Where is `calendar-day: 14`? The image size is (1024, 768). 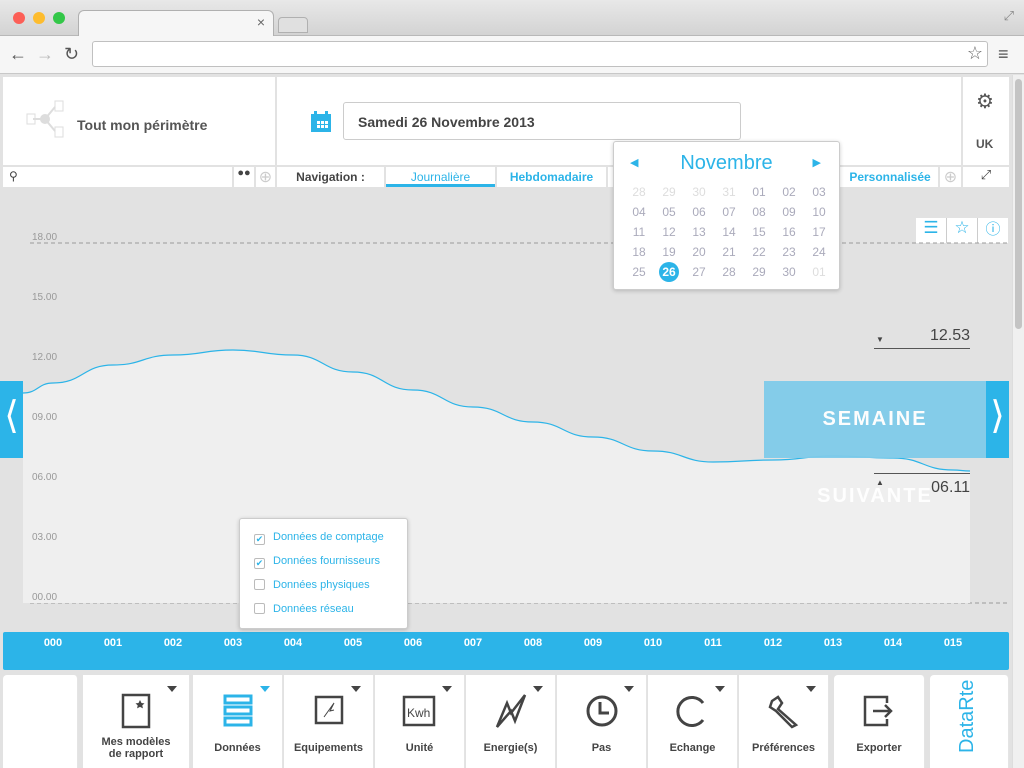
calendar-day: 14 is located at coordinates (729, 232).